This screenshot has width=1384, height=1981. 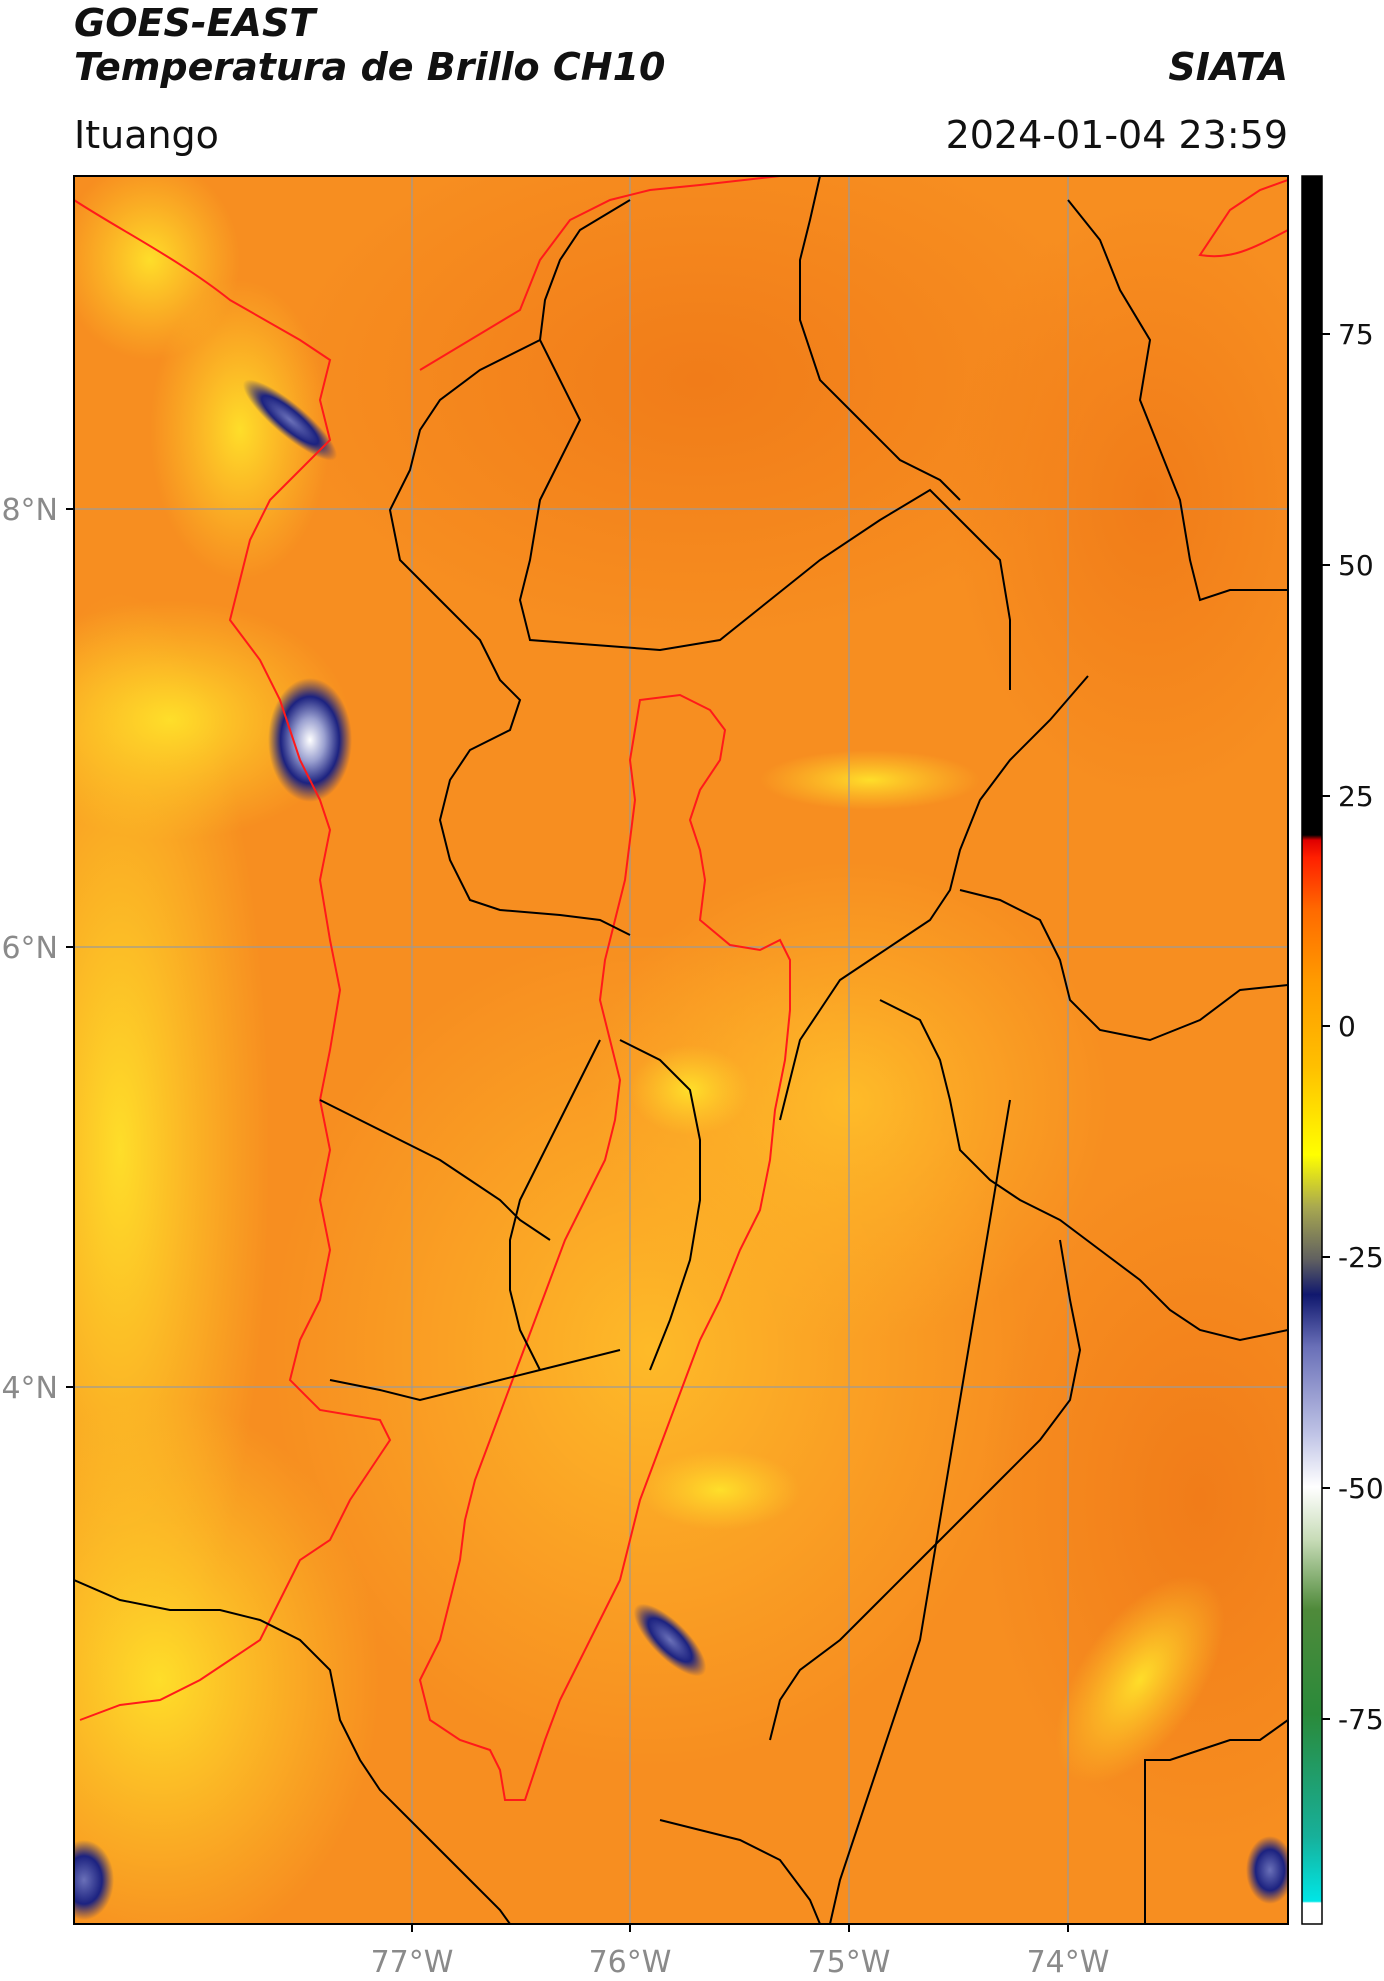 What do you see at coordinates (853, 273) in the screenshot?
I see `coastline-north` at bounding box center [853, 273].